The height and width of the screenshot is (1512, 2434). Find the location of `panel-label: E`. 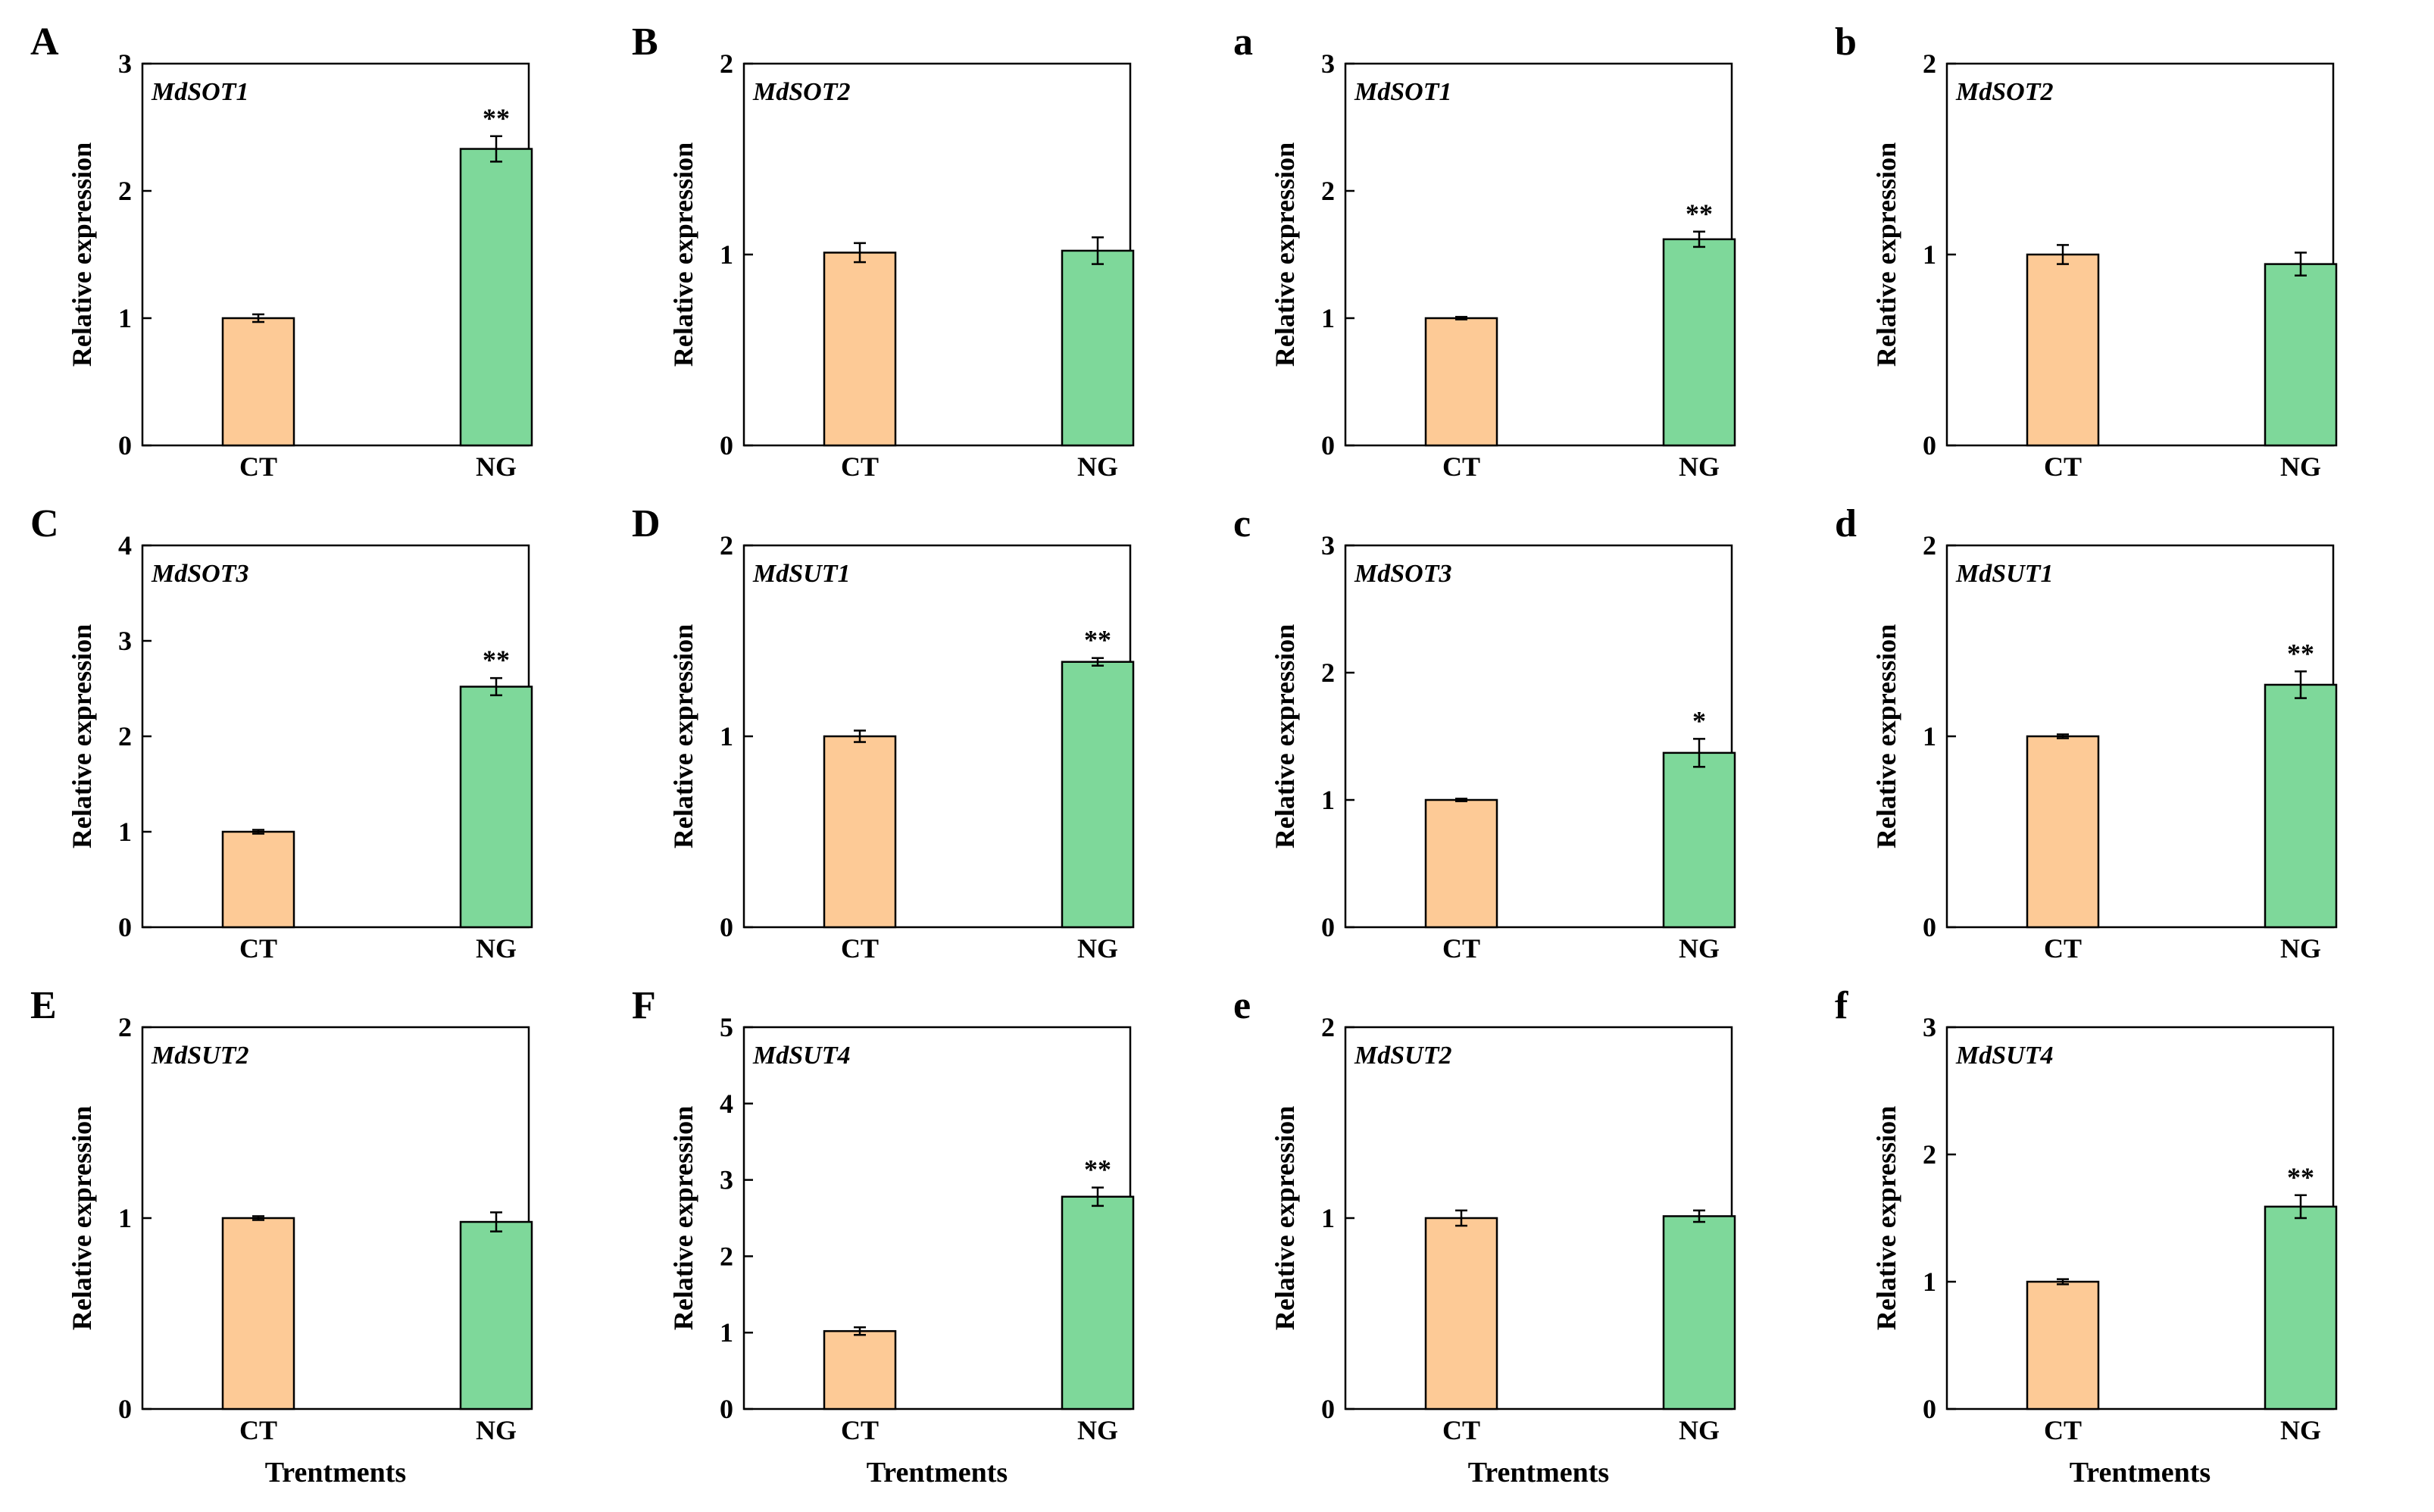

panel-label: E is located at coordinates (43, 1005).